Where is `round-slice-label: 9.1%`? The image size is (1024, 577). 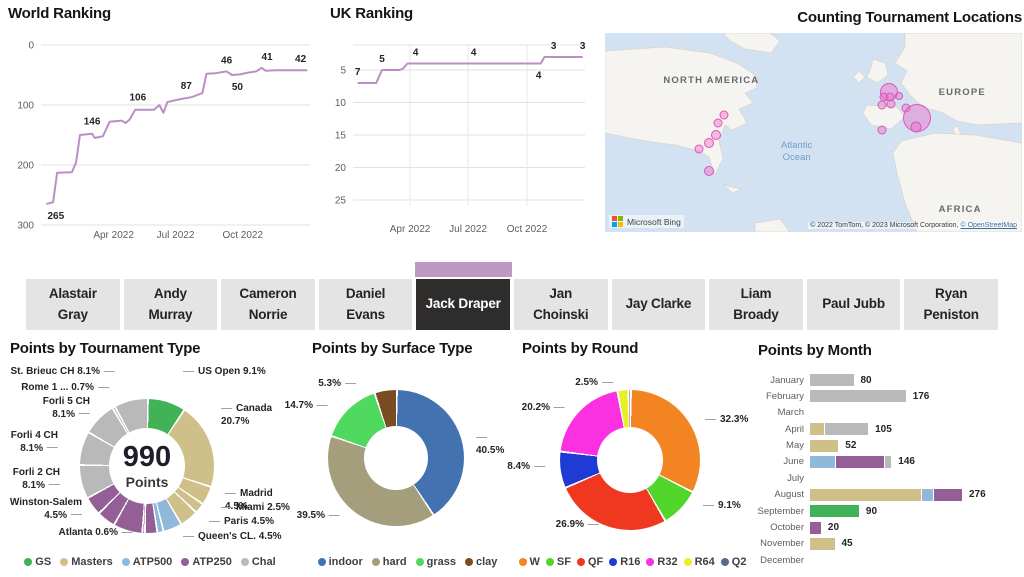 round-slice-label: 9.1% is located at coordinates (722, 506).